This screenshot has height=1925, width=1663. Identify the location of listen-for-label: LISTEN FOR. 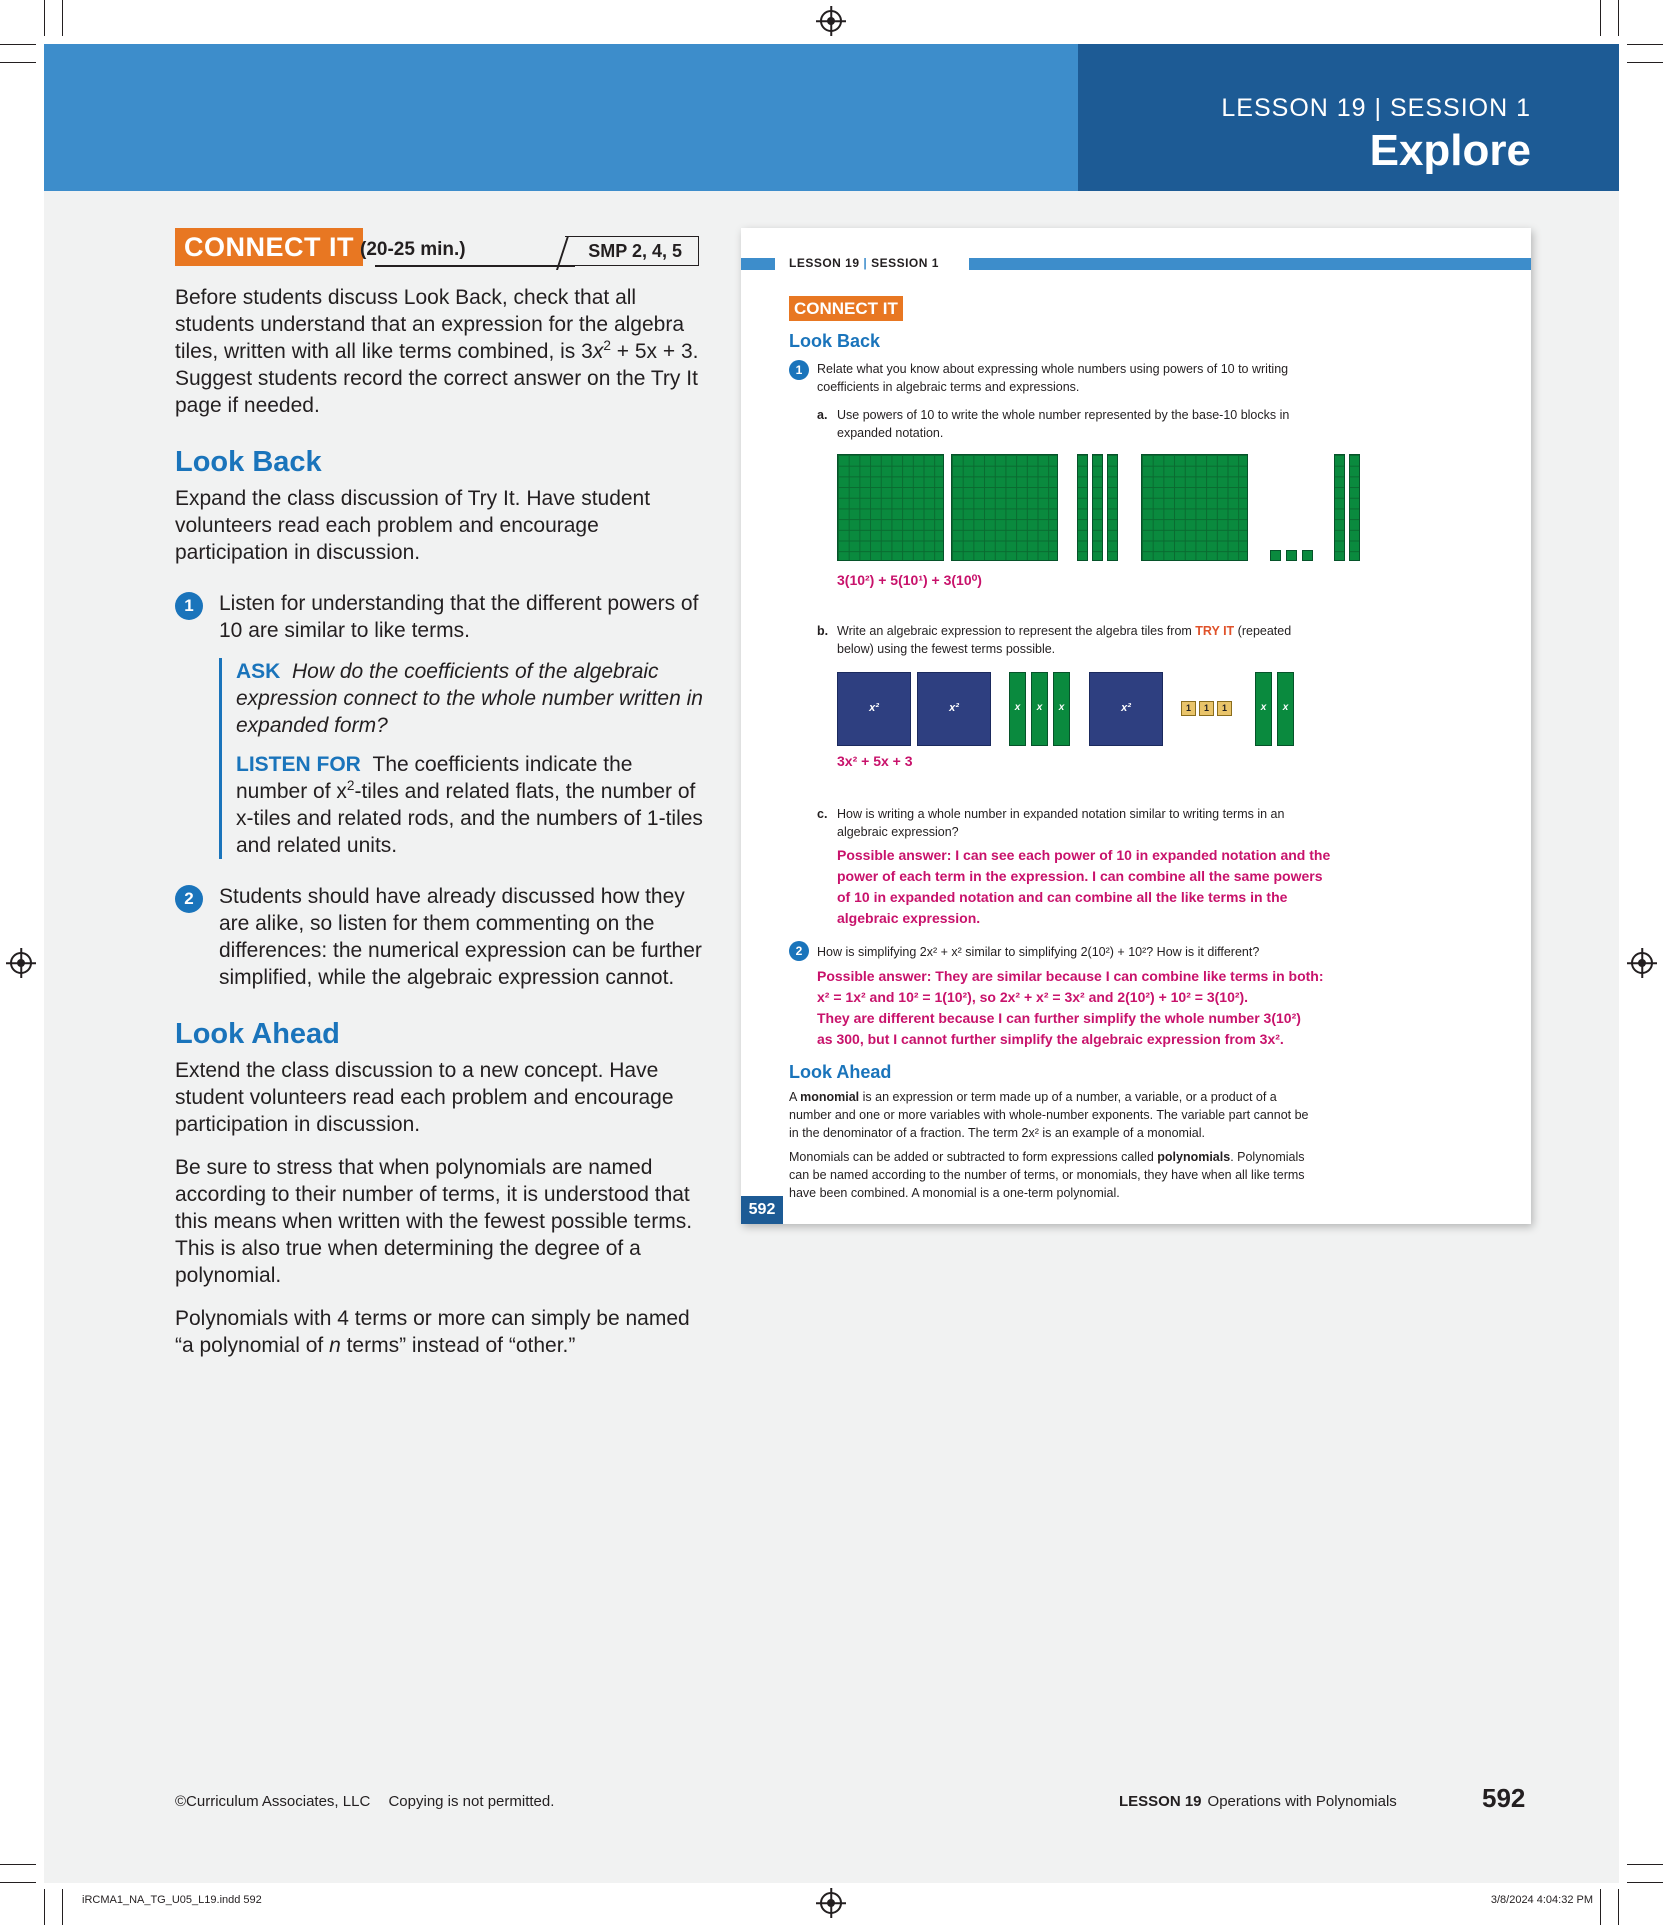
(298, 764).